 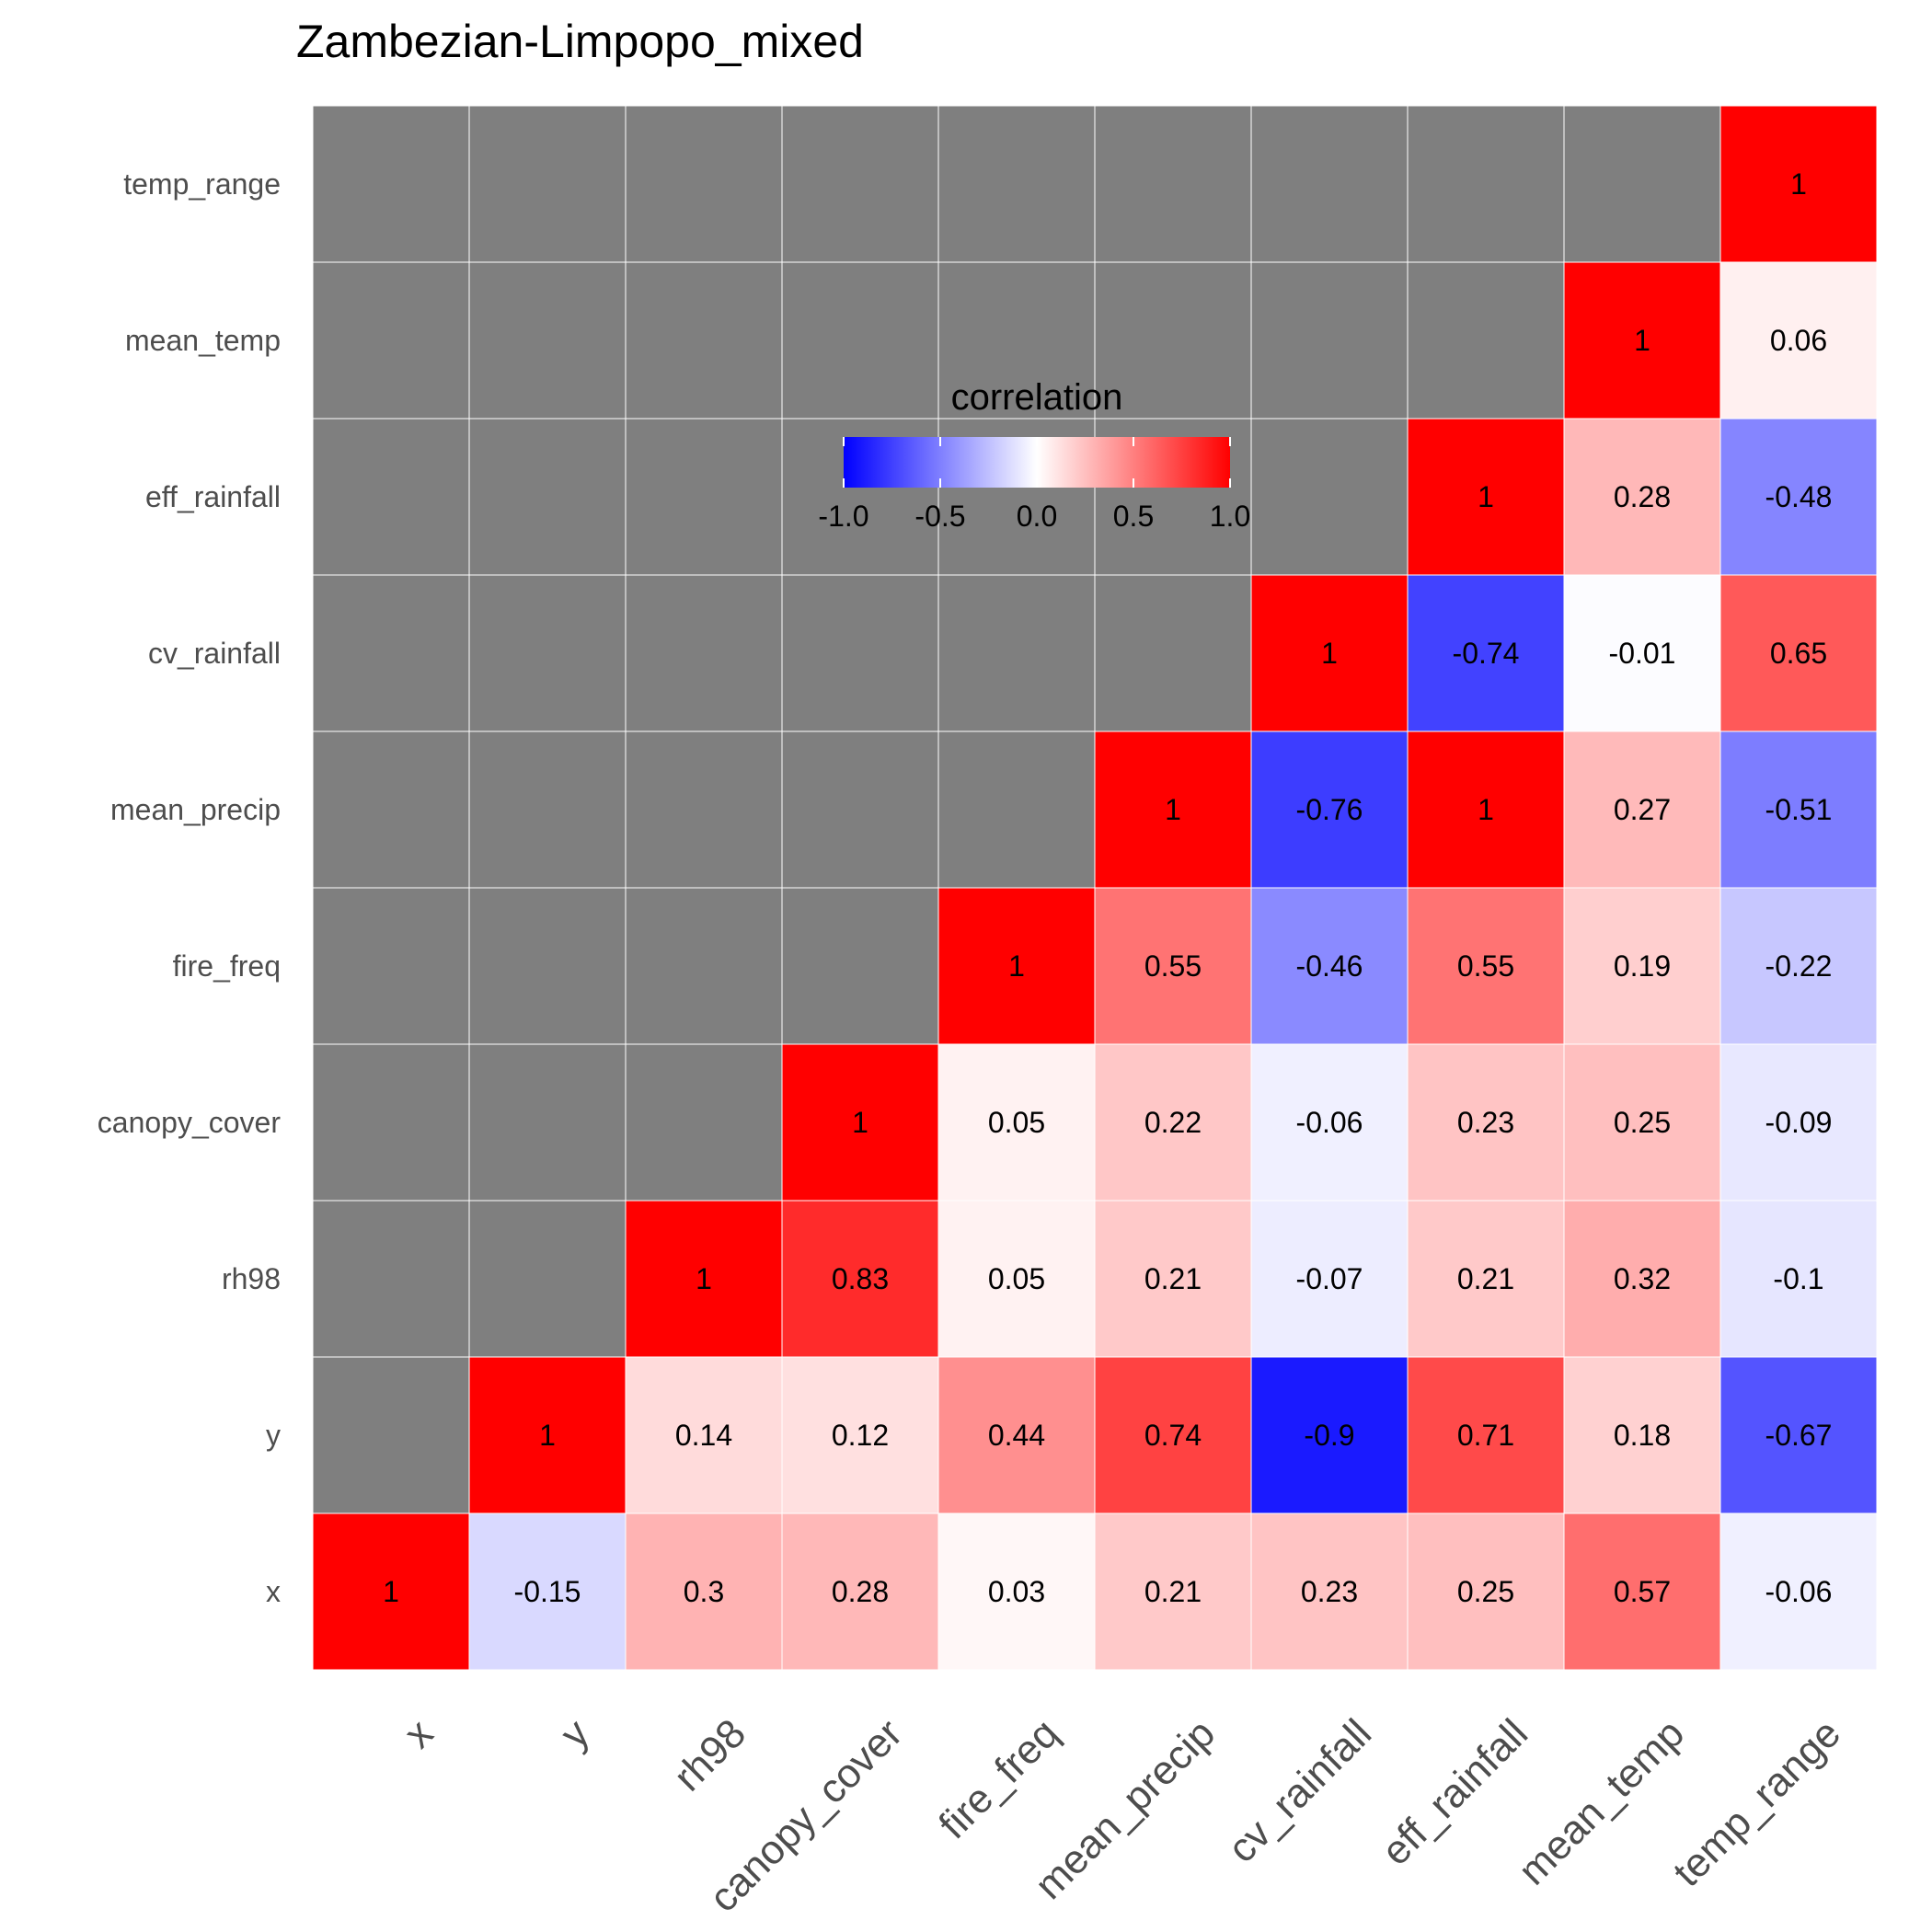 What do you see at coordinates (214, 653) in the screenshot?
I see `y-tick-label-cv_rainfall: cv_rainfall` at bounding box center [214, 653].